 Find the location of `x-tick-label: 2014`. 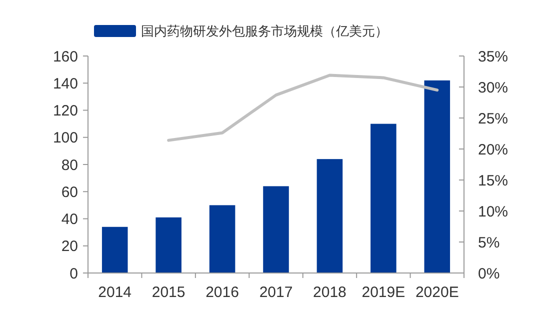

x-tick-label: 2014 is located at coordinates (115, 292).